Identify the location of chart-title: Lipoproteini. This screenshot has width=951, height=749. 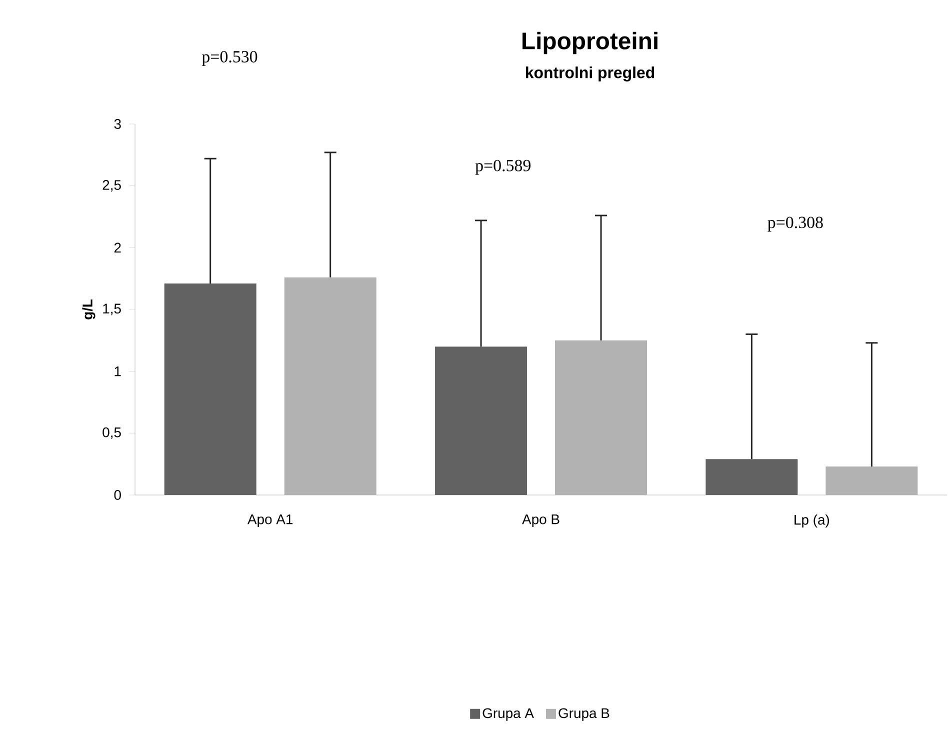
(590, 43).